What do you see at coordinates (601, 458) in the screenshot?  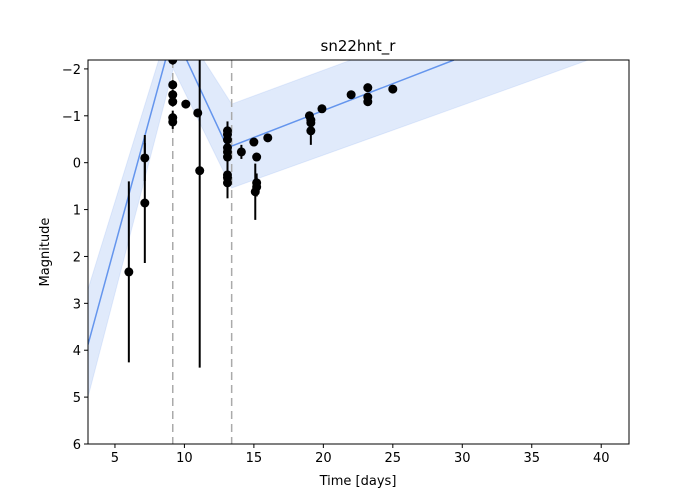 I see `x-tick-label: 40` at bounding box center [601, 458].